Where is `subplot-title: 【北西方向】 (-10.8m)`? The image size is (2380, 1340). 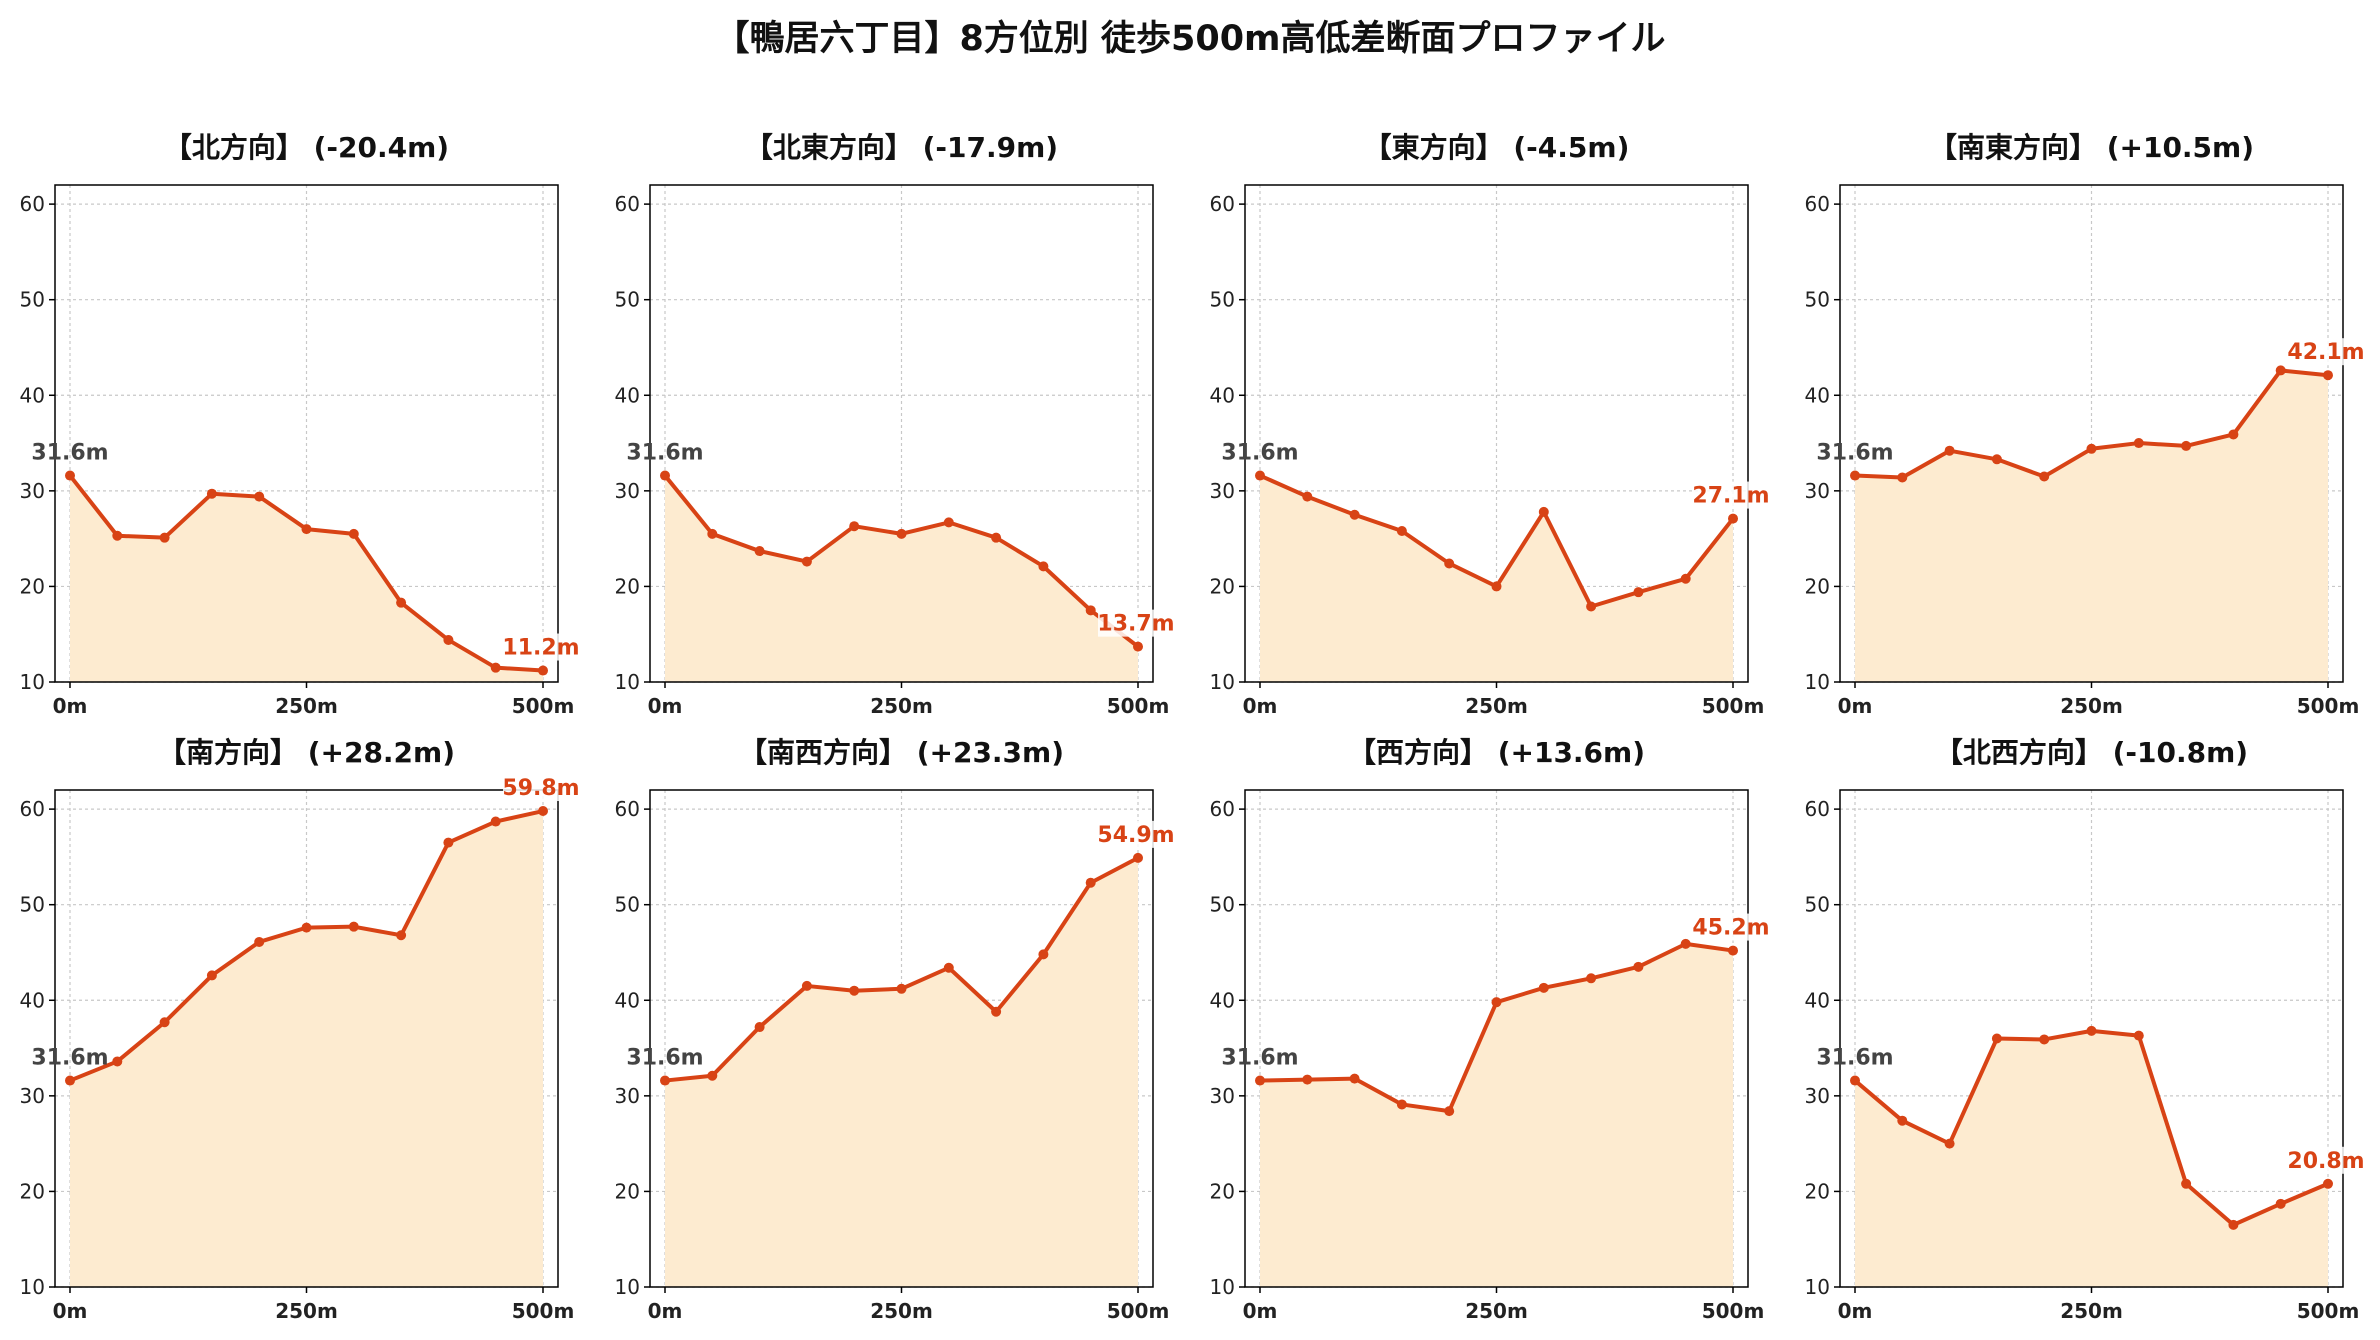
subplot-title: 【北西方向】 (-10.8m) is located at coordinates (2091, 752).